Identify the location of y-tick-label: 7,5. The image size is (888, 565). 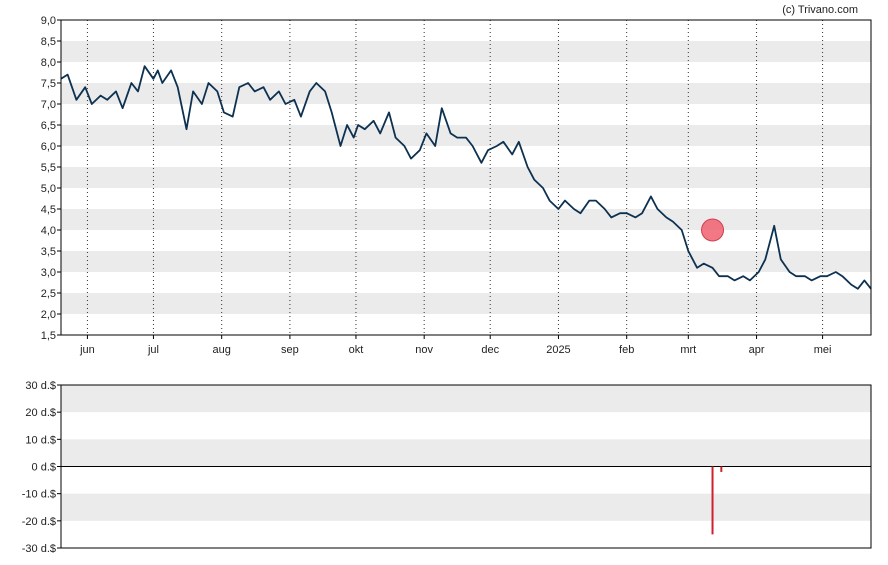
(48, 84).